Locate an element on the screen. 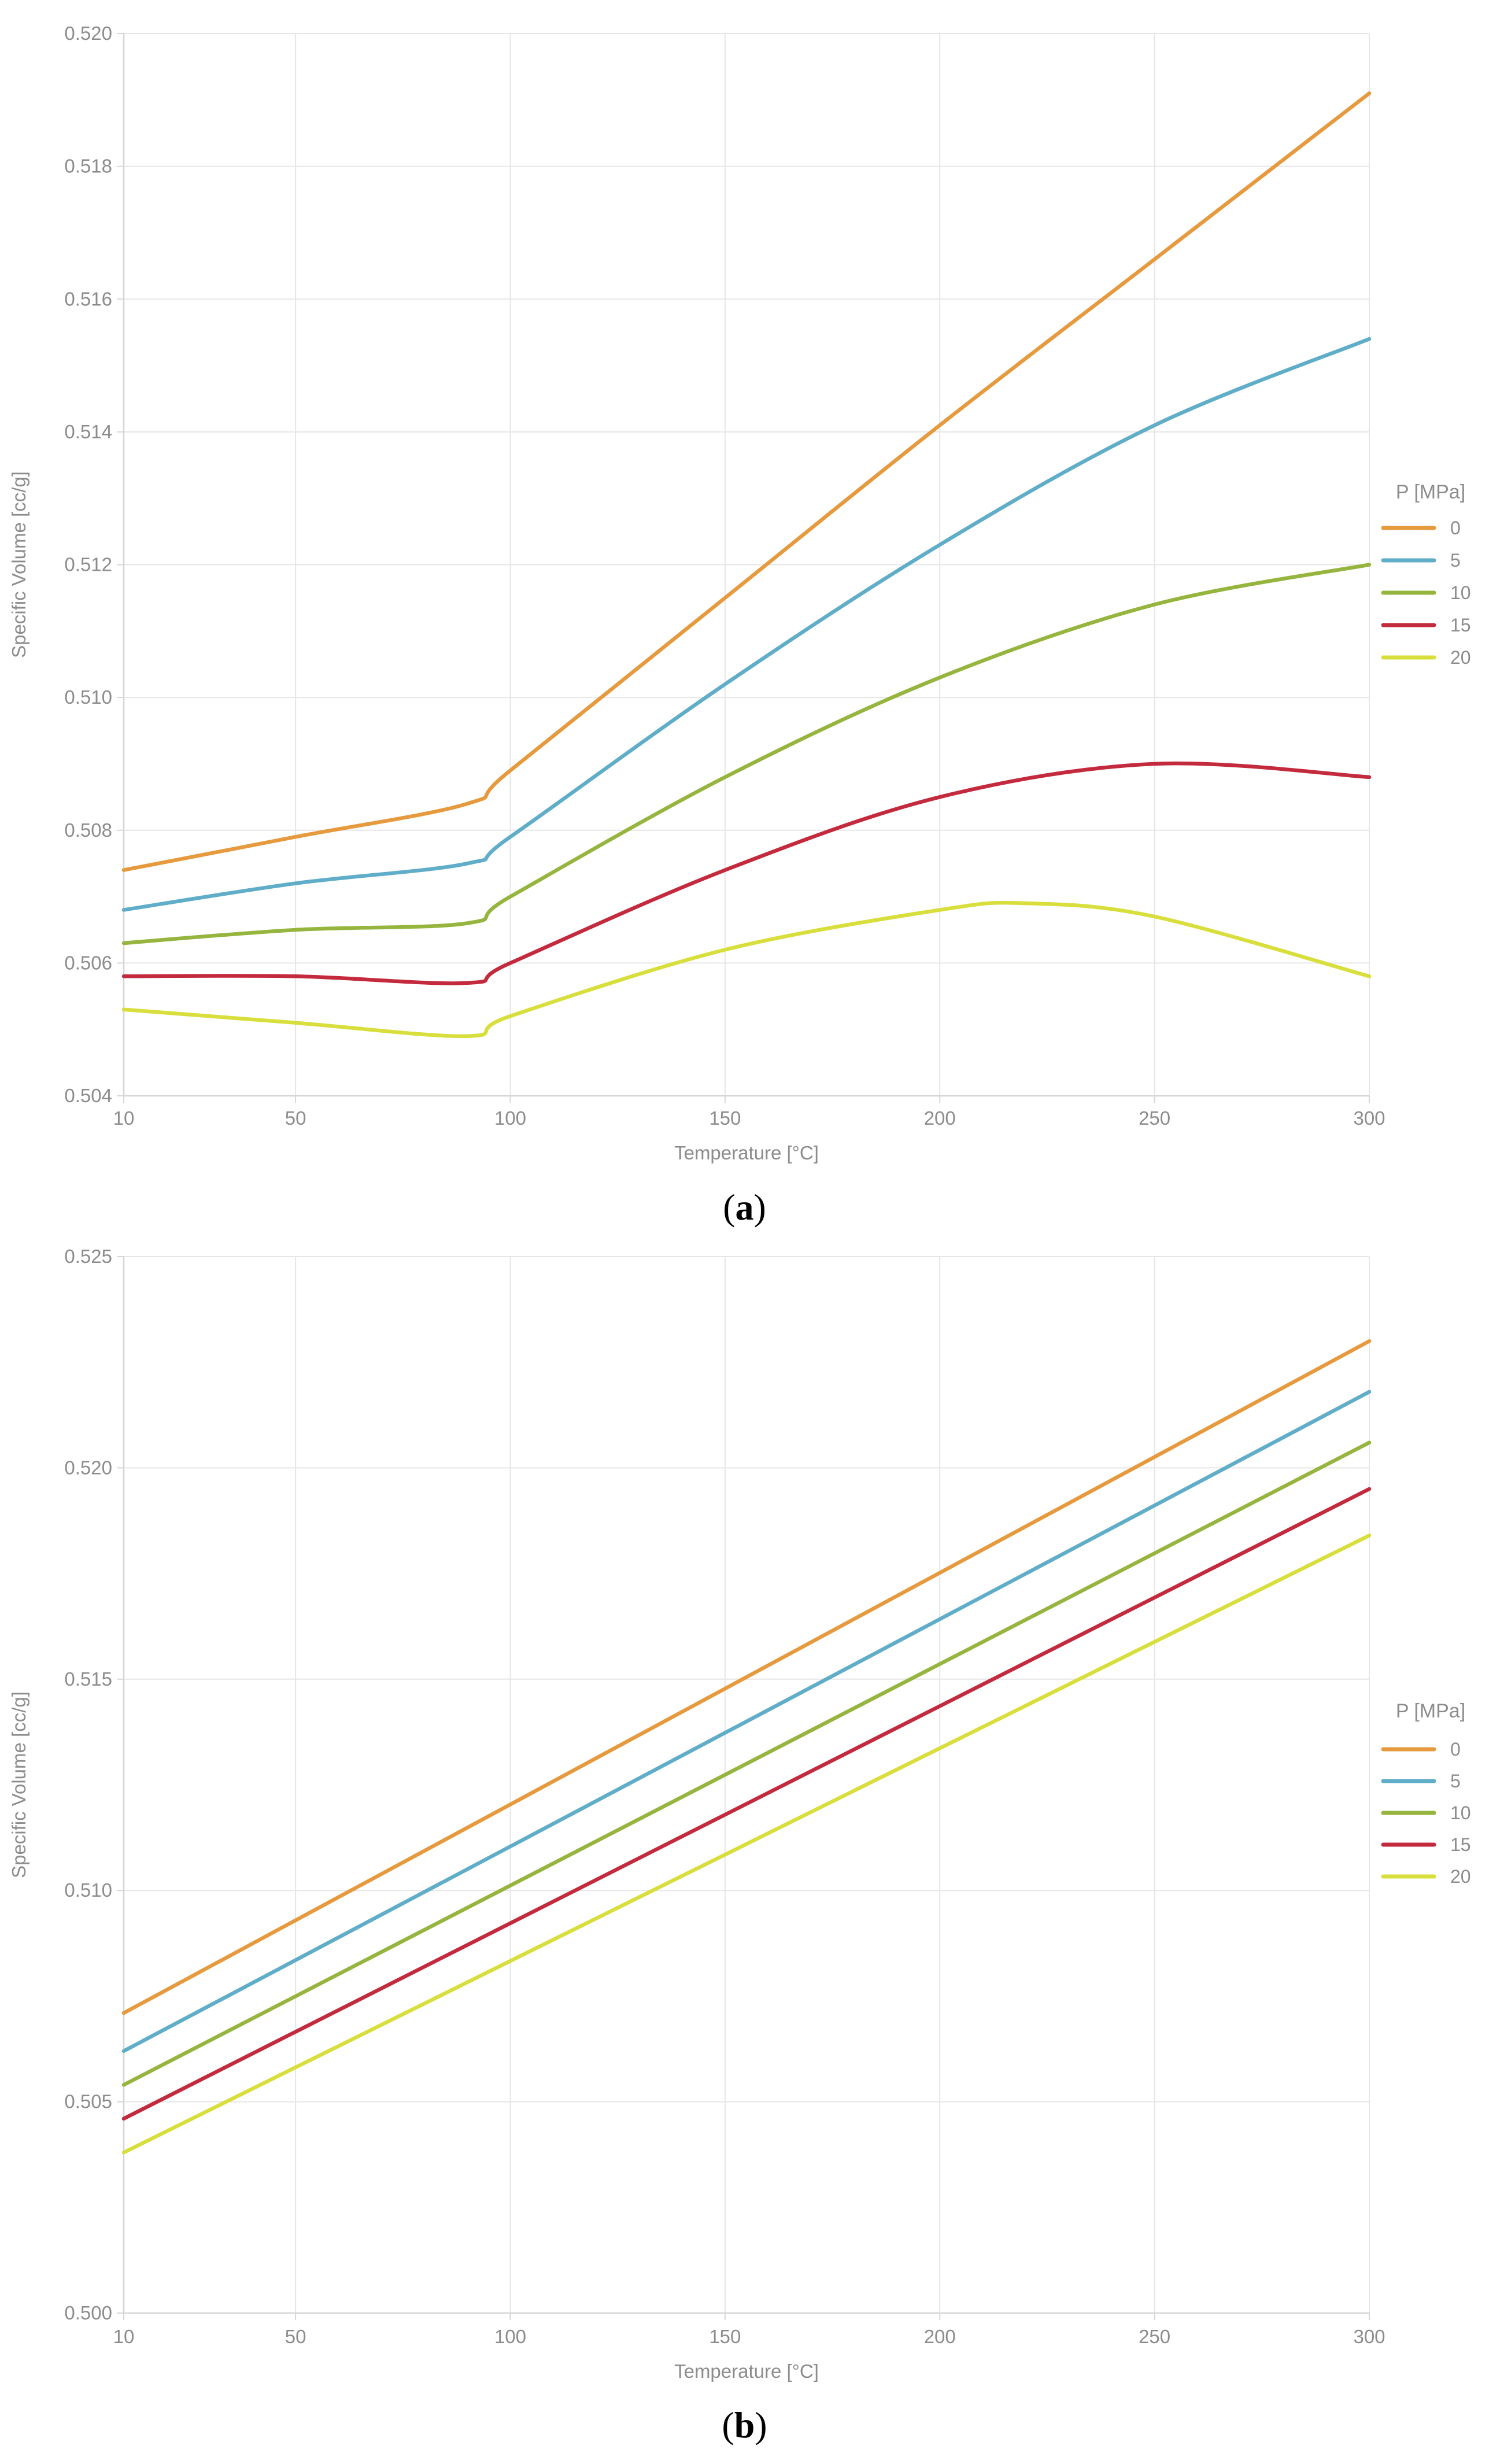 The image size is (1489, 2464). y-tick-label: 0.518 is located at coordinates (88, 166).